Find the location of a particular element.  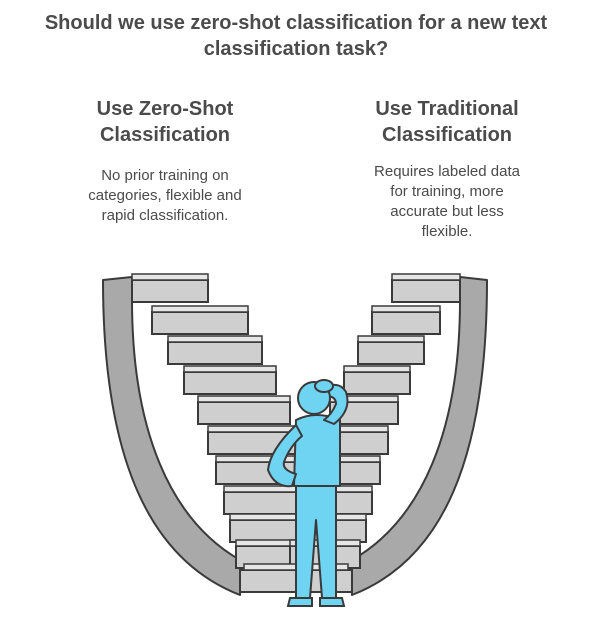

desc-line-3: rapid classification. is located at coordinates (165, 215).